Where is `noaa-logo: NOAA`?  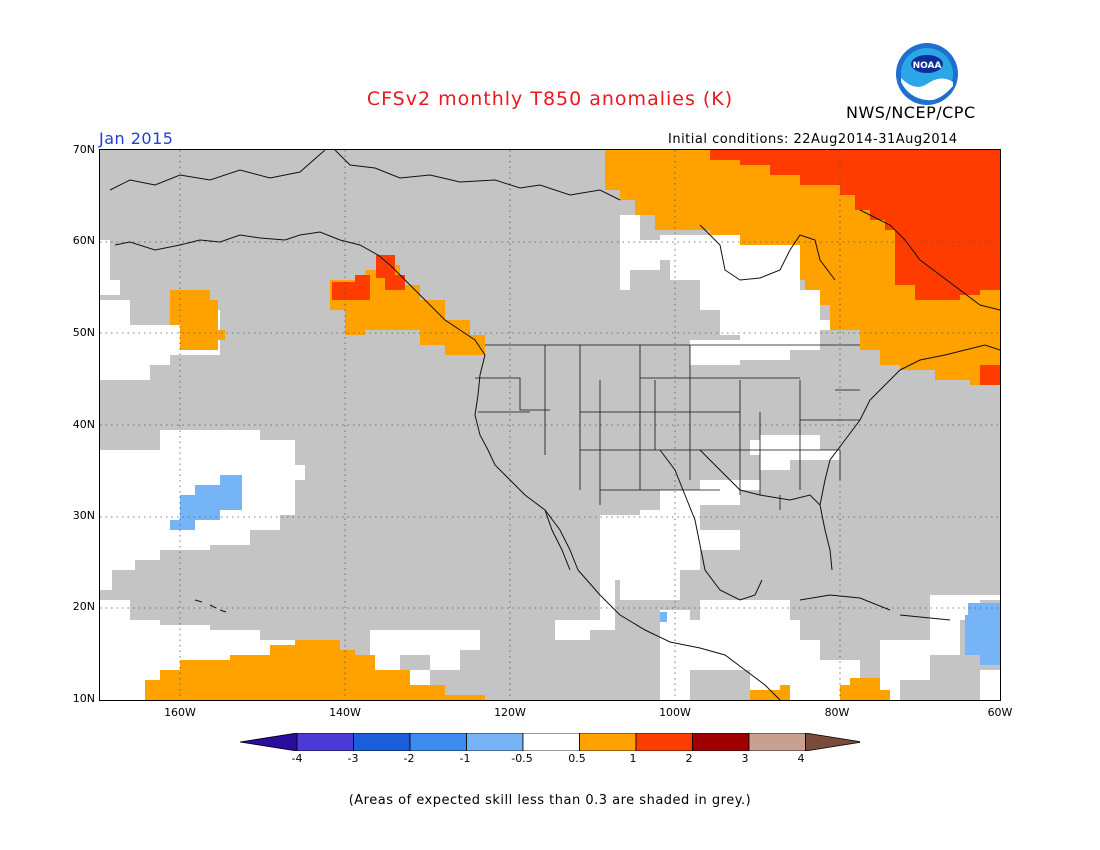 noaa-logo: NOAA is located at coordinates (927, 74).